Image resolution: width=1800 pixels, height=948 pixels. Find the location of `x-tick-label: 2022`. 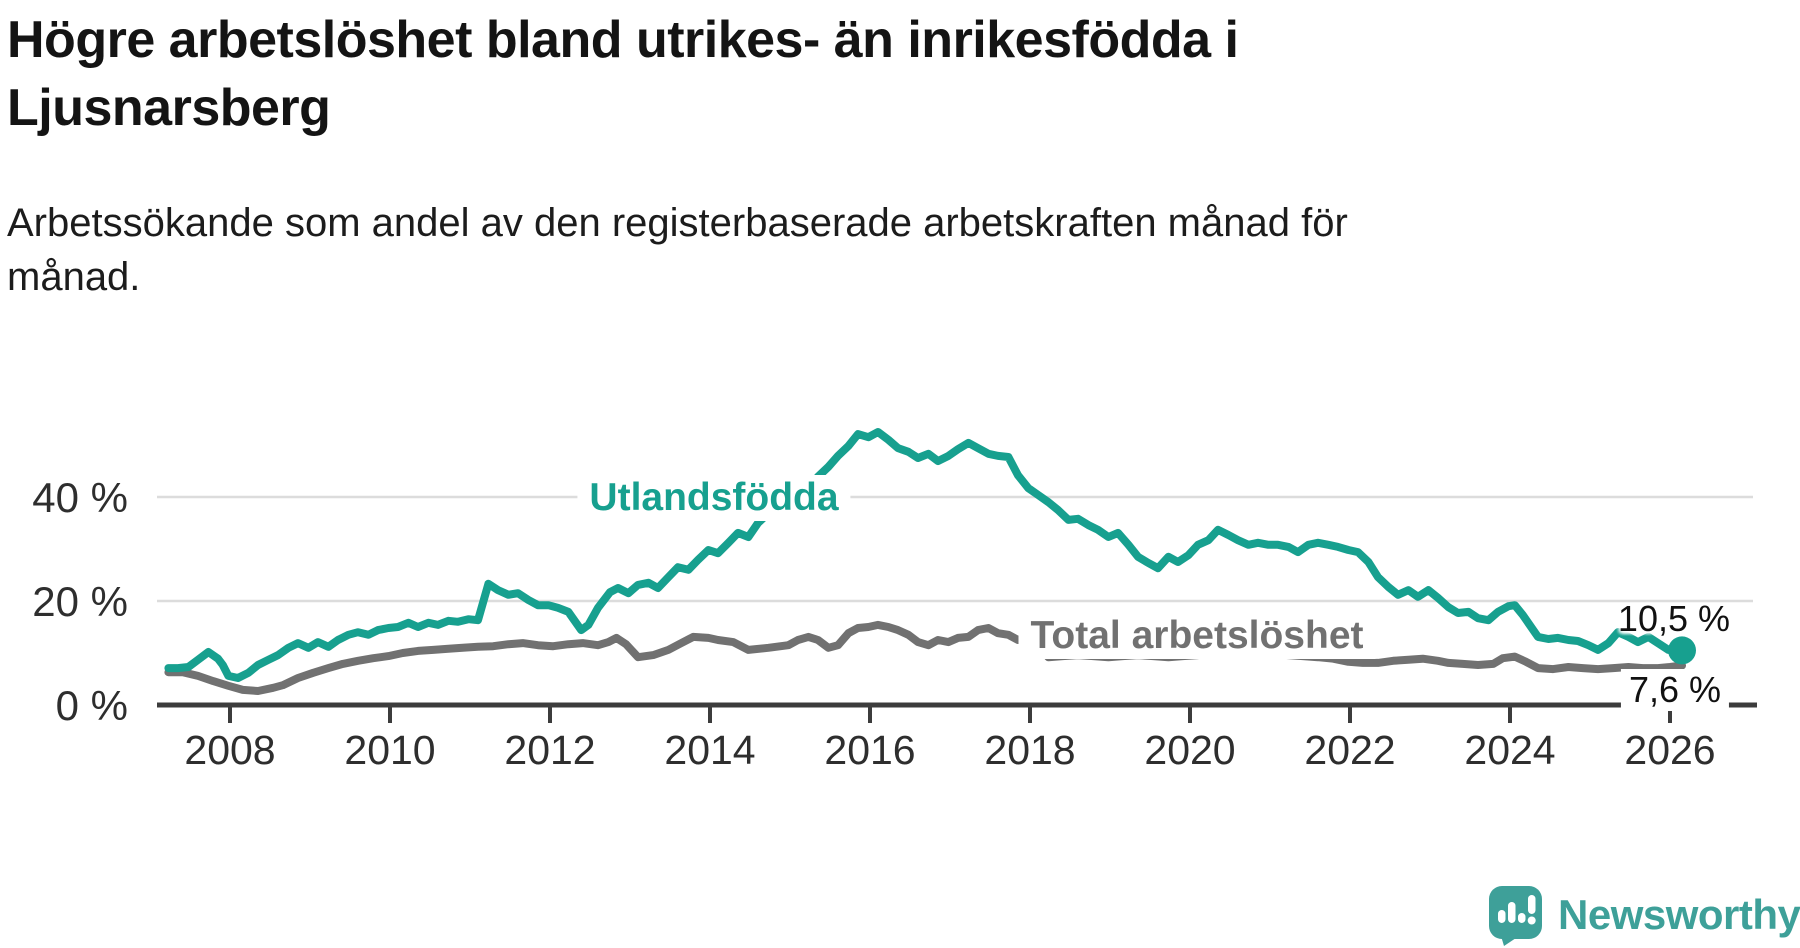

x-tick-label: 2022 is located at coordinates (1349, 750).